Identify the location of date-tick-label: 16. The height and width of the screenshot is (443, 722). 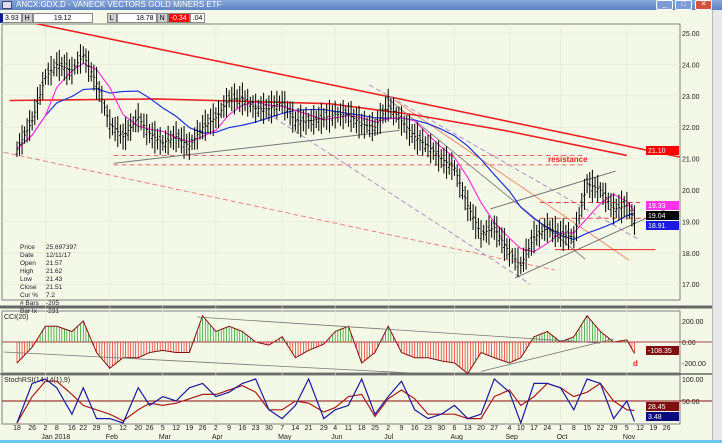
(242, 428).